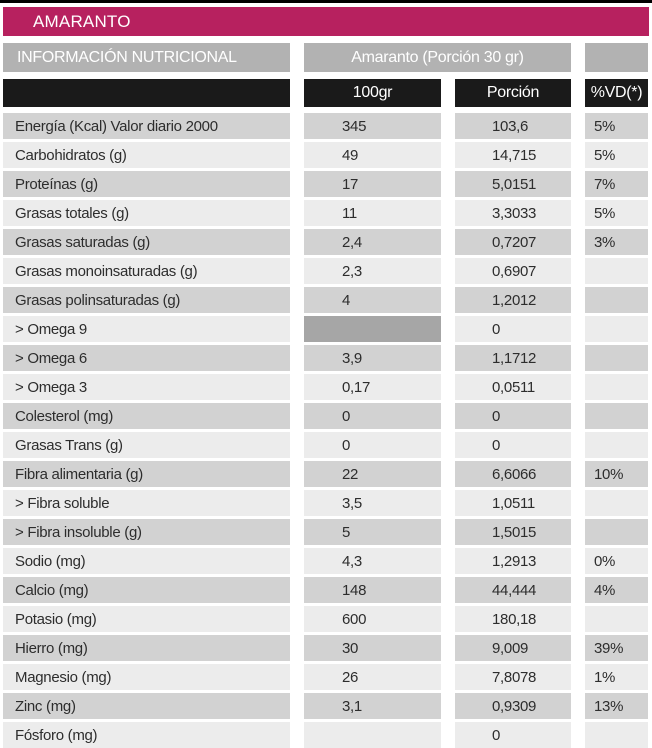  Describe the element at coordinates (146, 358) in the screenshot. I see `row-label: > Omega 6` at that location.